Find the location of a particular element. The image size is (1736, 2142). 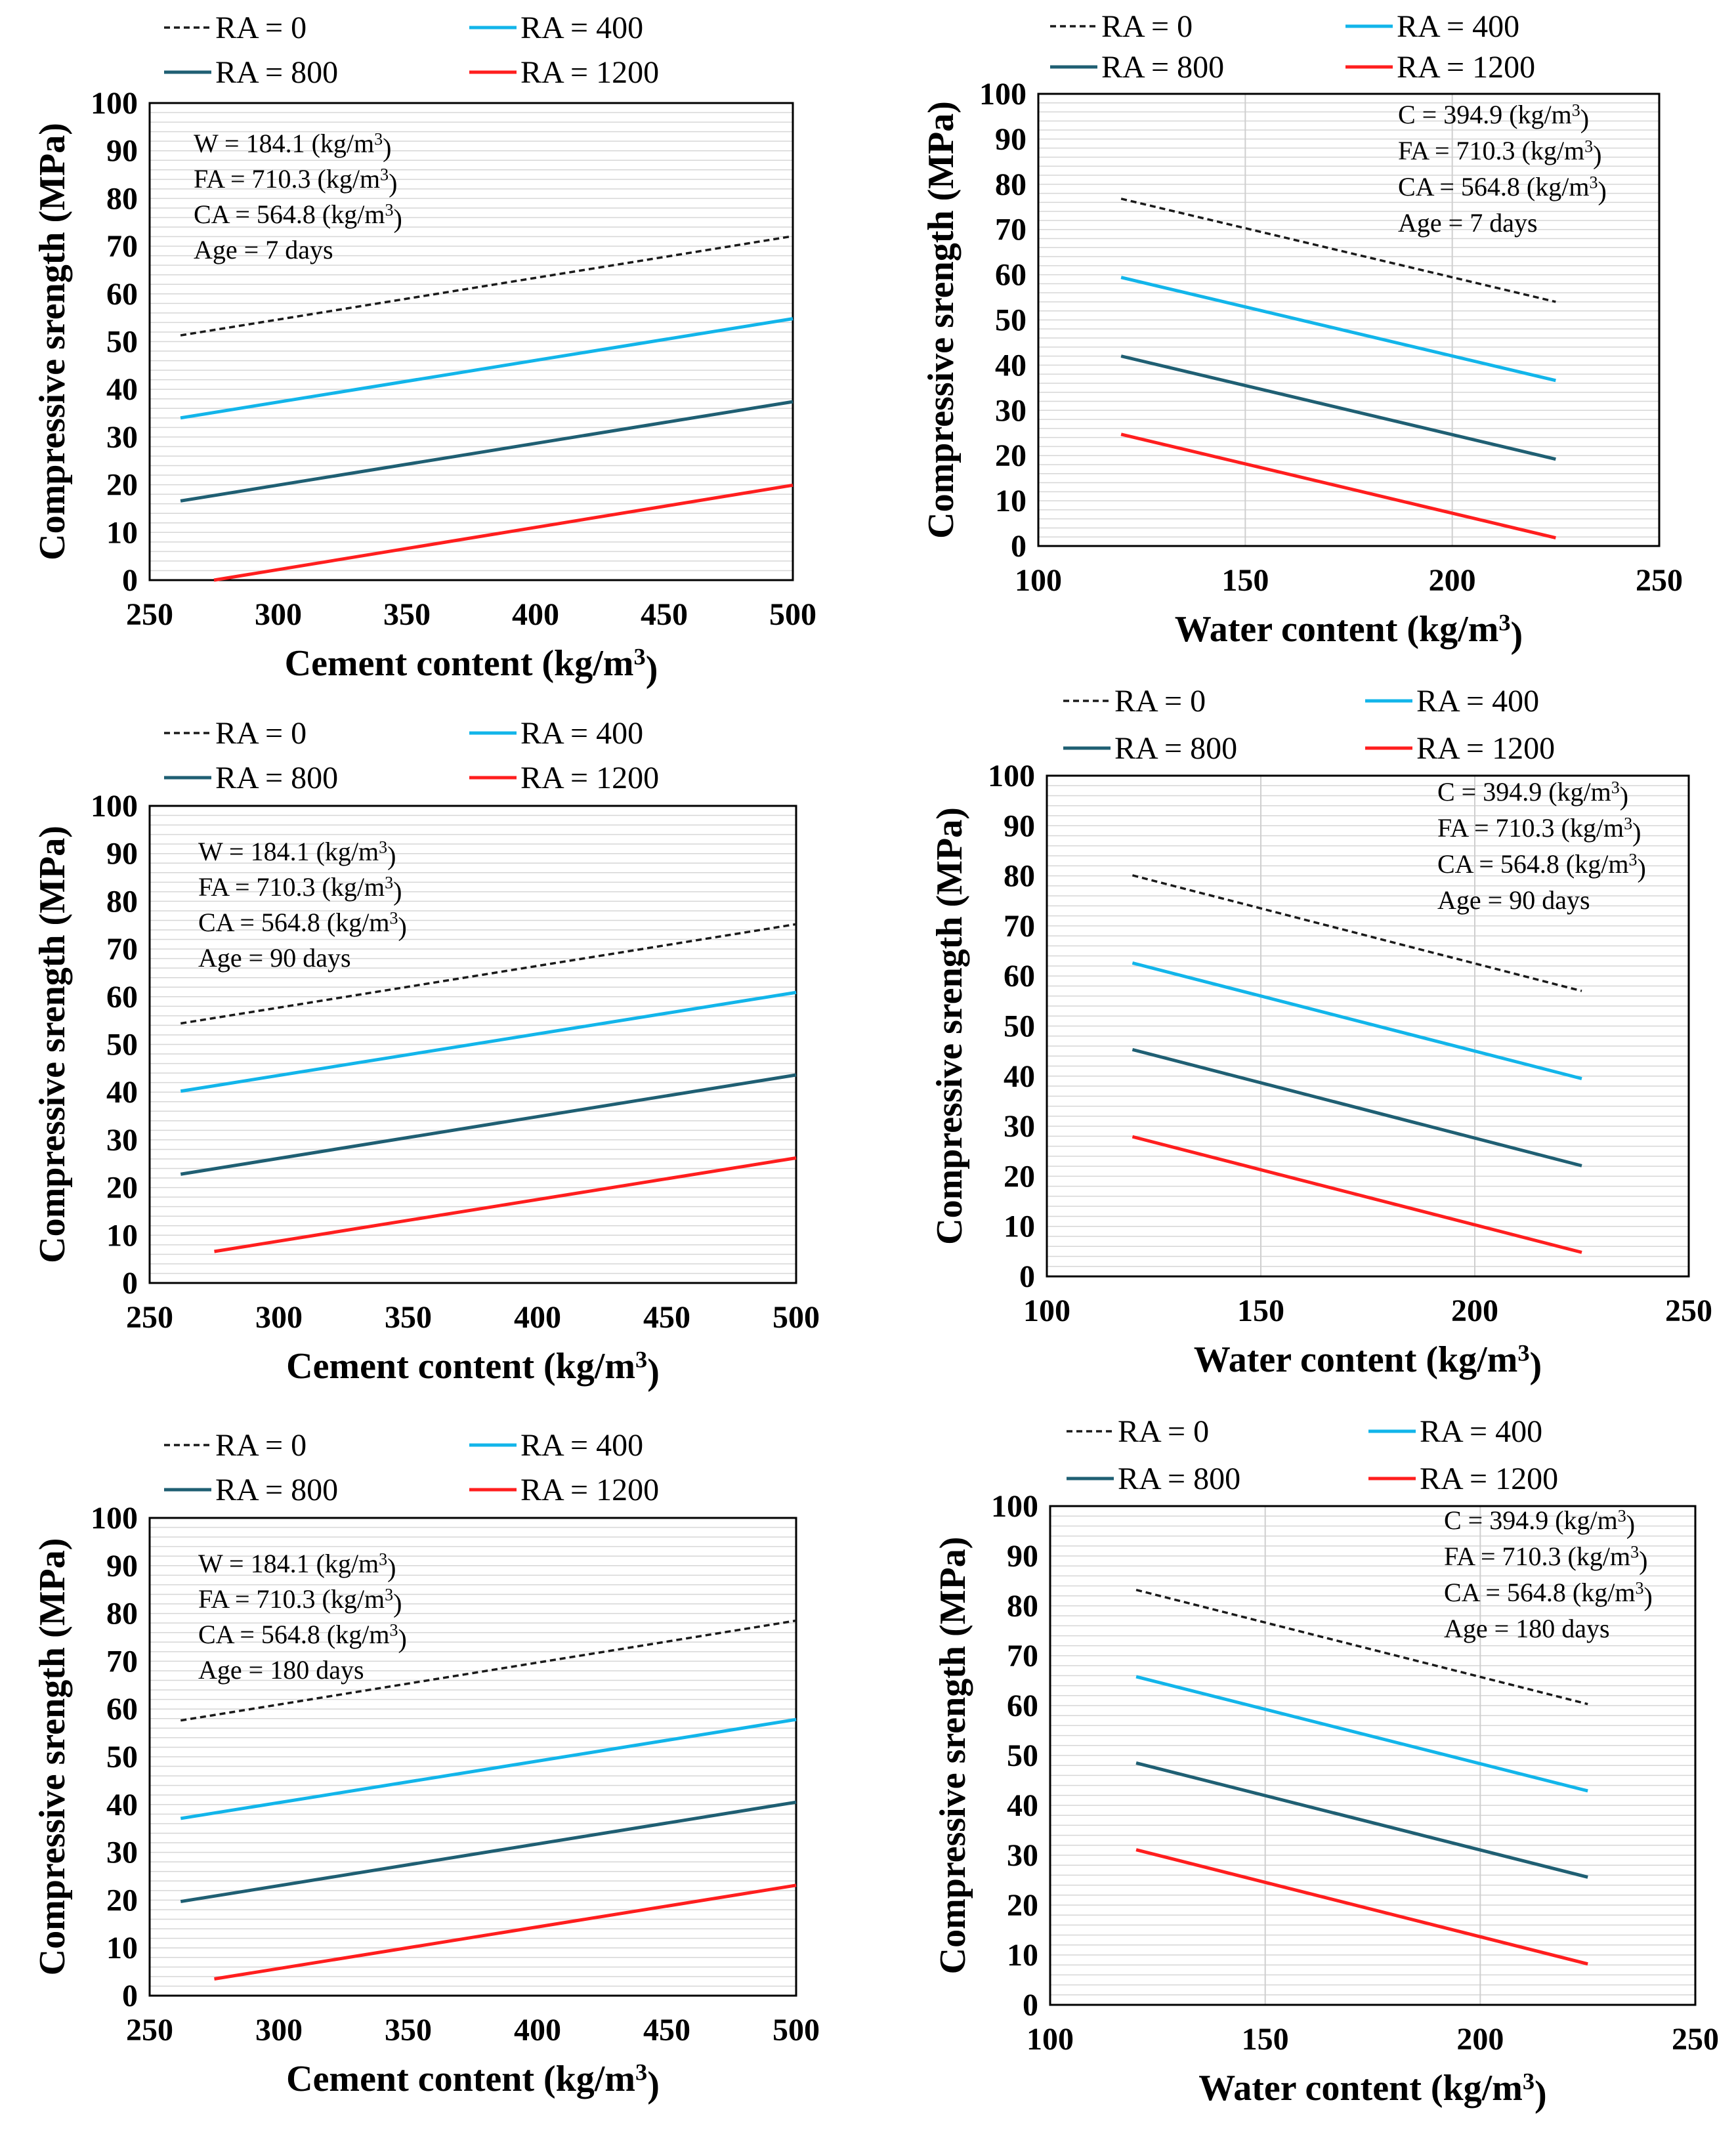

x-tick-label: 400 is located at coordinates (537, 1317).